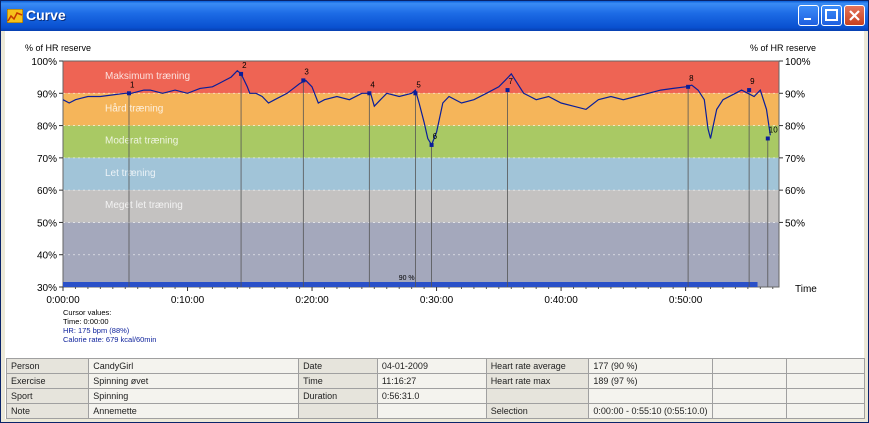 Image resolution: width=869 pixels, height=423 pixels. What do you see at coordinates (650, 381) in the screenshot?
I see `info-value: 189 (97 %)` at bounding box center [650, 381].